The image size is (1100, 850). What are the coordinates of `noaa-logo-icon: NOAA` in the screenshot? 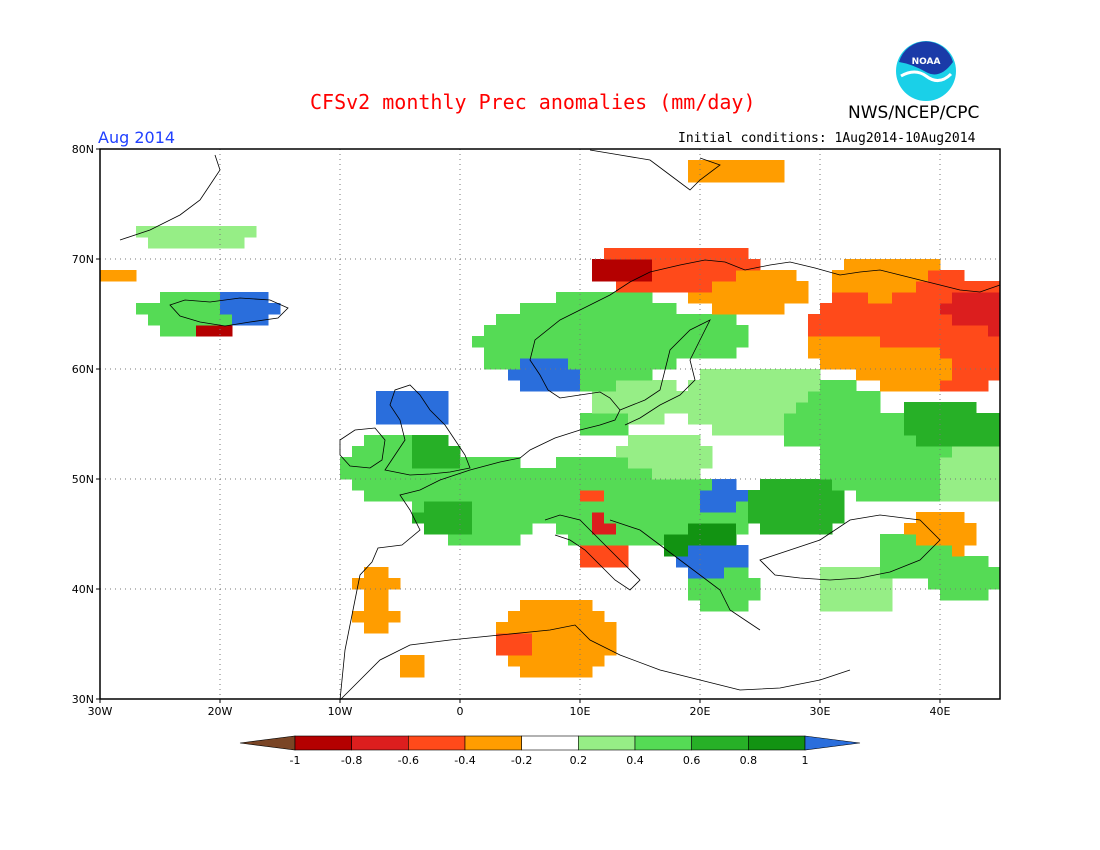 It's located at (926, 71).